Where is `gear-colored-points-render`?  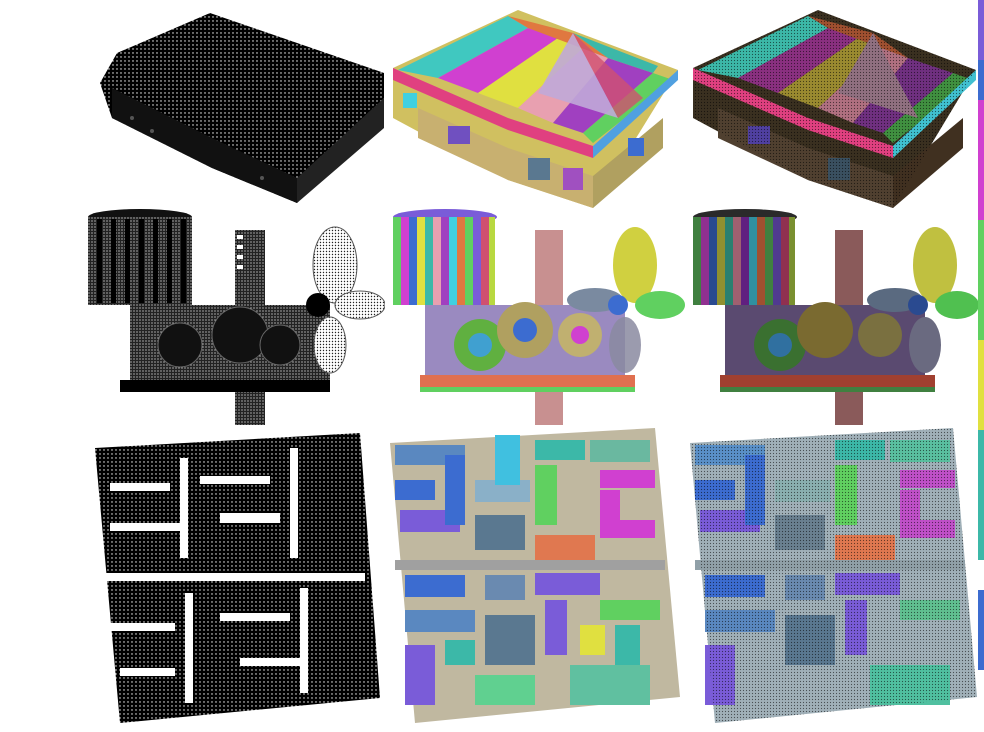 gear-colored-points-render is located at coordinates (836, 317).